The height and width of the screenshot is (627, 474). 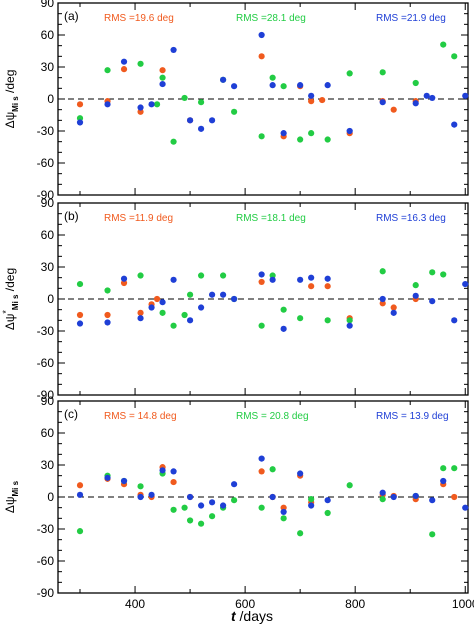 What do you see at coordinates (267, 501) in the screenshot?
I see `series-green` at bounding box center [267, 501].